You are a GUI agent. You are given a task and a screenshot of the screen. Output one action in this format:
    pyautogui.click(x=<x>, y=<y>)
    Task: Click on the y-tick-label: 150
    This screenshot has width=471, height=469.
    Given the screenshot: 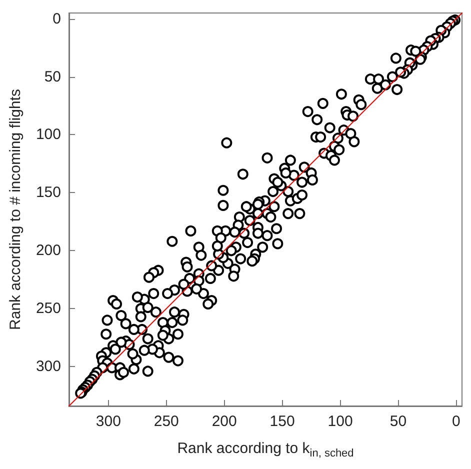 What is the action you would take?
    pyautogui.click(x=48, y=193)
    